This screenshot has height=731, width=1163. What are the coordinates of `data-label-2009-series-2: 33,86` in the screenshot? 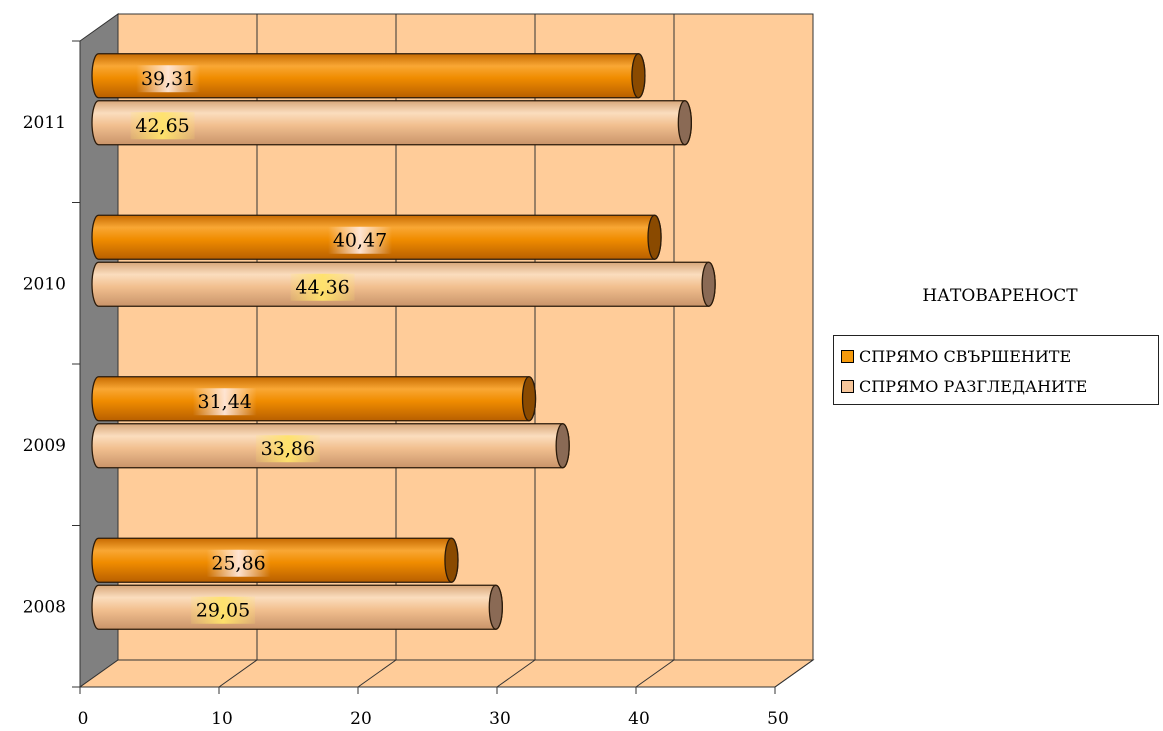 It's located at (287, 449).